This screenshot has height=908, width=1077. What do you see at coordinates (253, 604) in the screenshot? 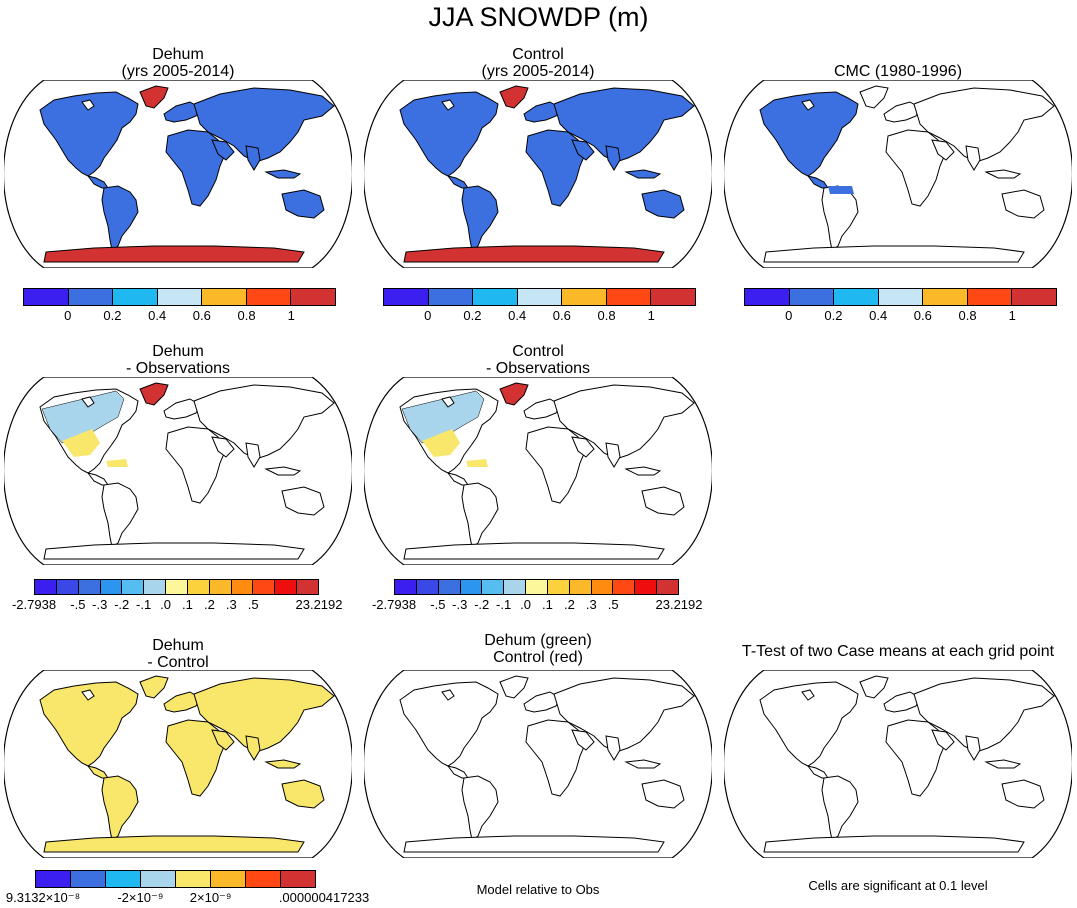
I see `colorbar-label-9: .5` at bounding box center [253, 604].